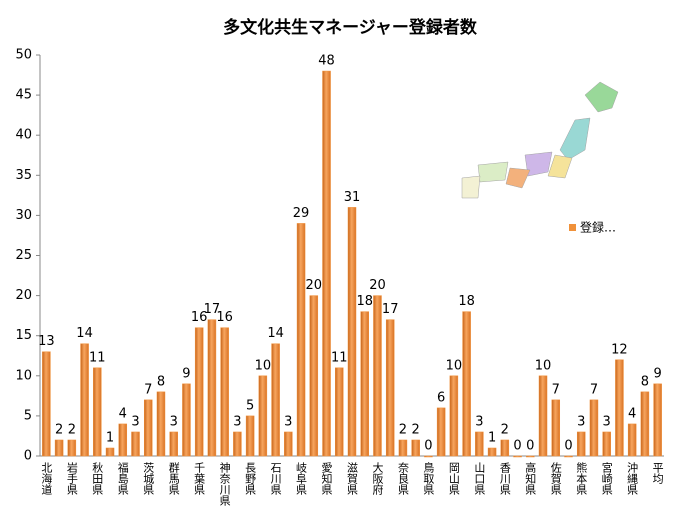 The width and height of the screenshot is (700, 525). What do you see at coordinates (479, 479) in the screenshot?
I see `x-tick-label: 山口県` at bounding box center [479, 479].